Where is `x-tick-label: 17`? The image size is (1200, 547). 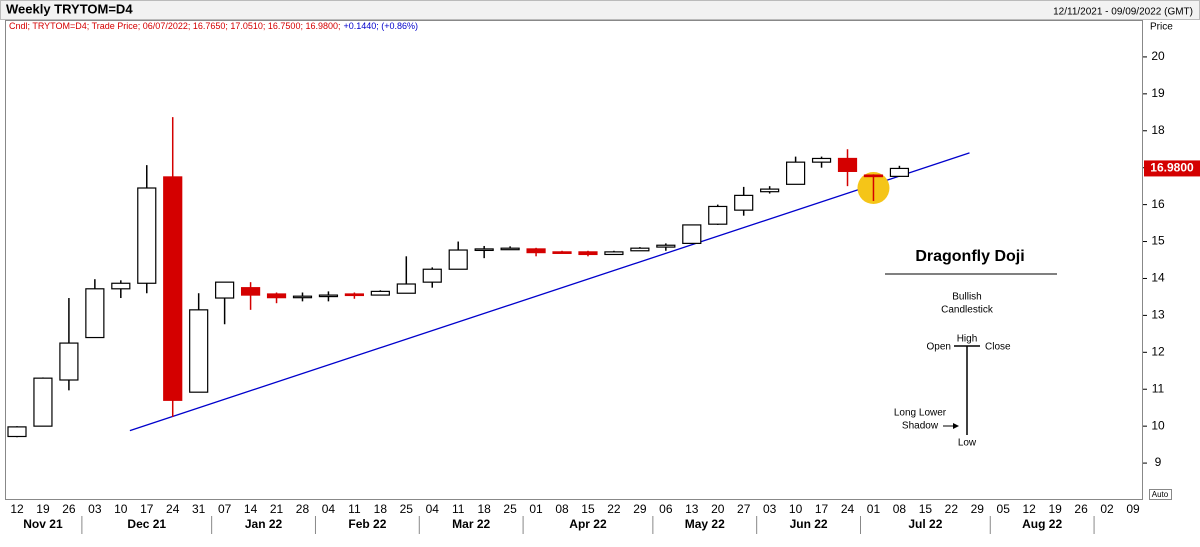
x-tick-label: 17 is located at coordinates (147, 509).